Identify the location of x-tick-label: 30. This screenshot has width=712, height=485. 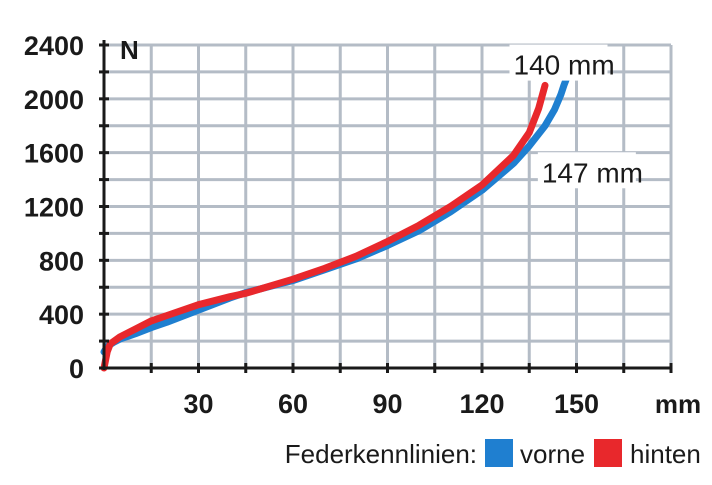
(198, 404).